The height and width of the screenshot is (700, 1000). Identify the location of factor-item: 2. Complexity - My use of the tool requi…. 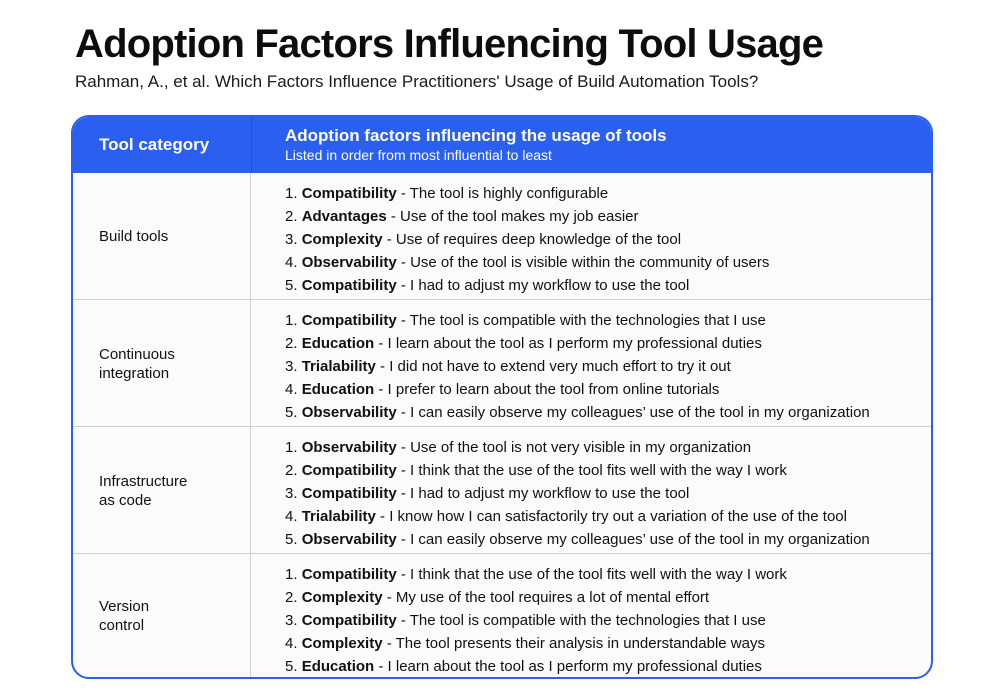
(536, 597).